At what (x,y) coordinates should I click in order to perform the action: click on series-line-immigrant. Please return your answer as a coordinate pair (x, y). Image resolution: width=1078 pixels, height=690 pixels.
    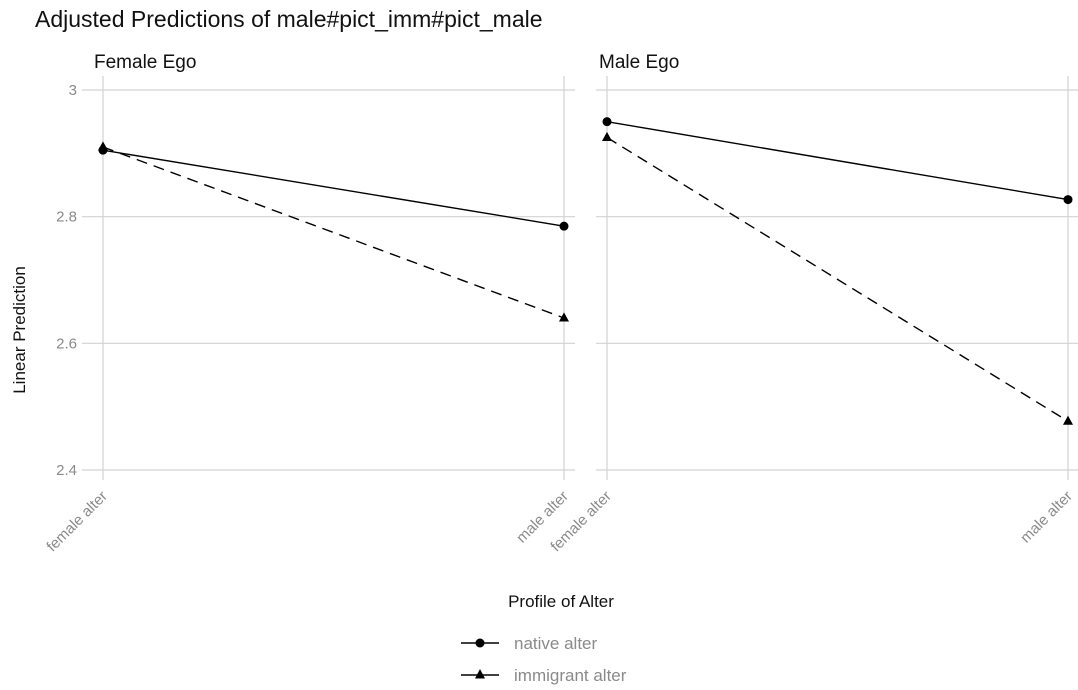
    Looking at the image, I should click on (333, 232).